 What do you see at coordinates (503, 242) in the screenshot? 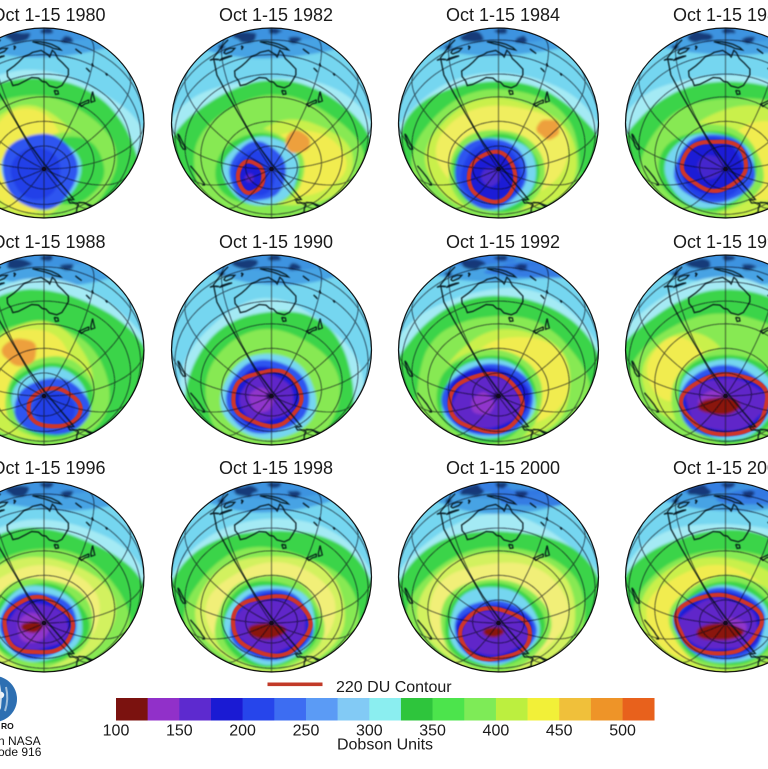
I see `svg-text: Oct 1-15 1992` at bounding box center [503, 242].